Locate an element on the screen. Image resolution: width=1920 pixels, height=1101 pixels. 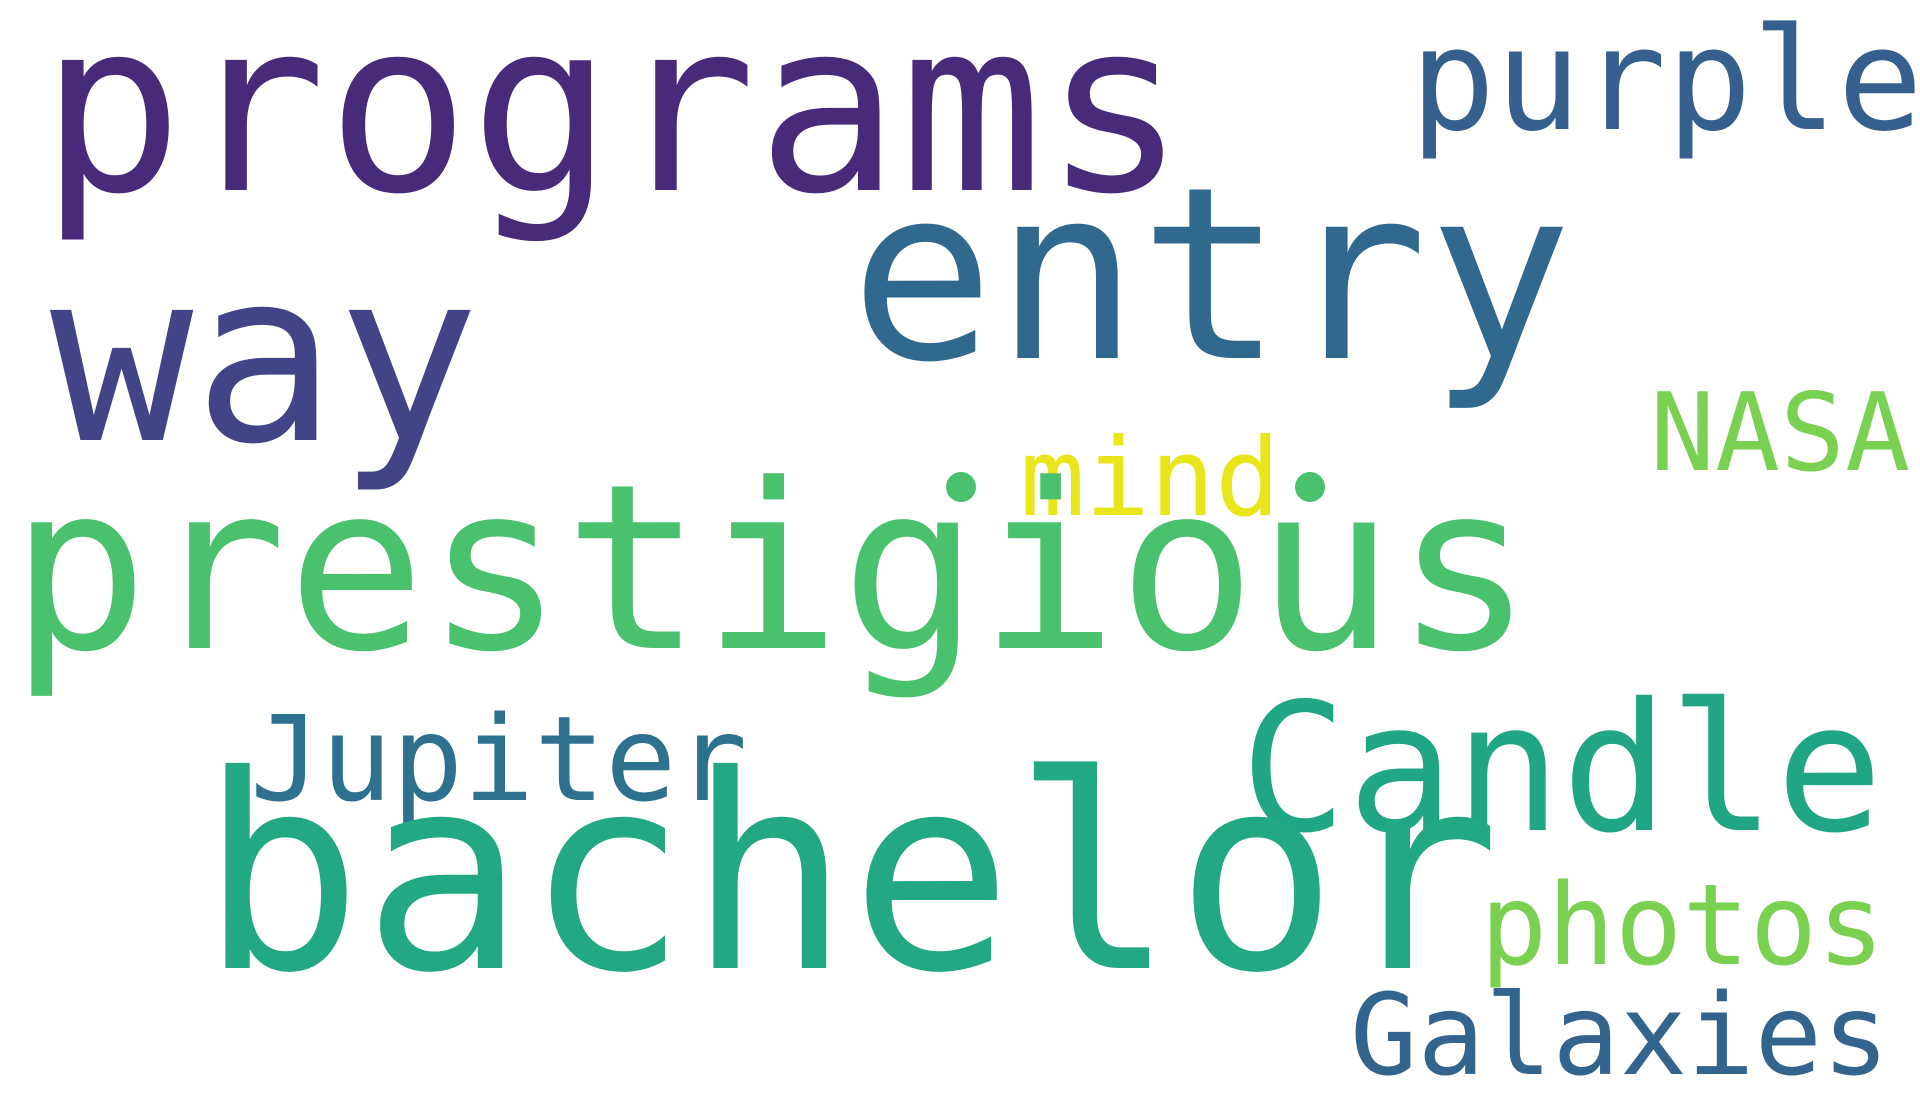
word-way: way is located at coordinates (265, 358).